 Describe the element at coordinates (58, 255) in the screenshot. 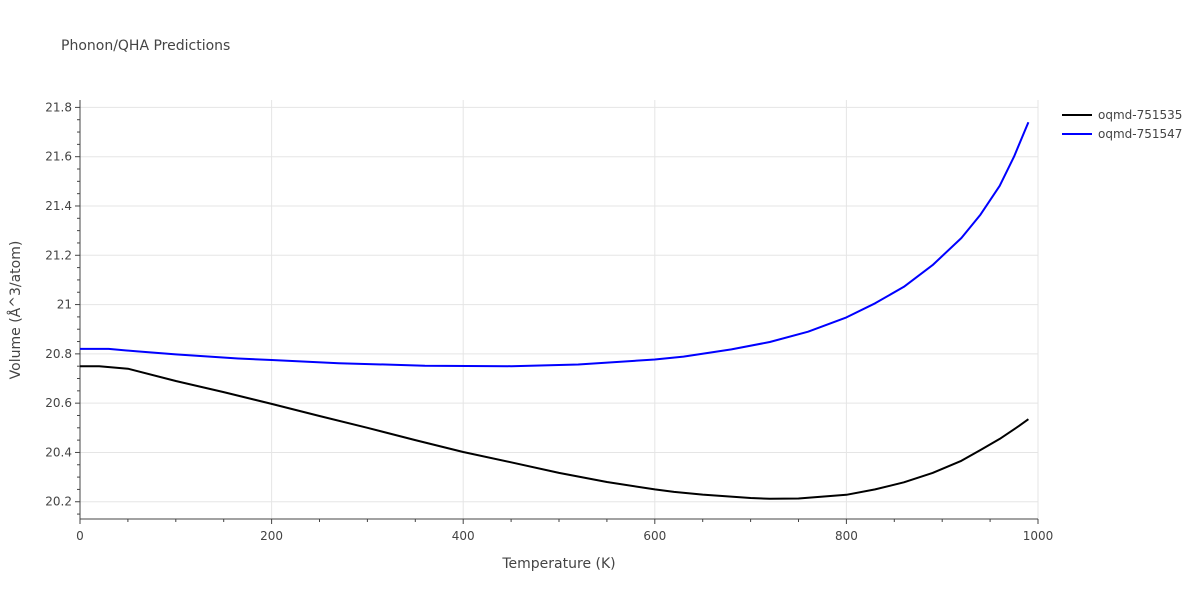

I see `y-tick-label: 21.2` at that location.